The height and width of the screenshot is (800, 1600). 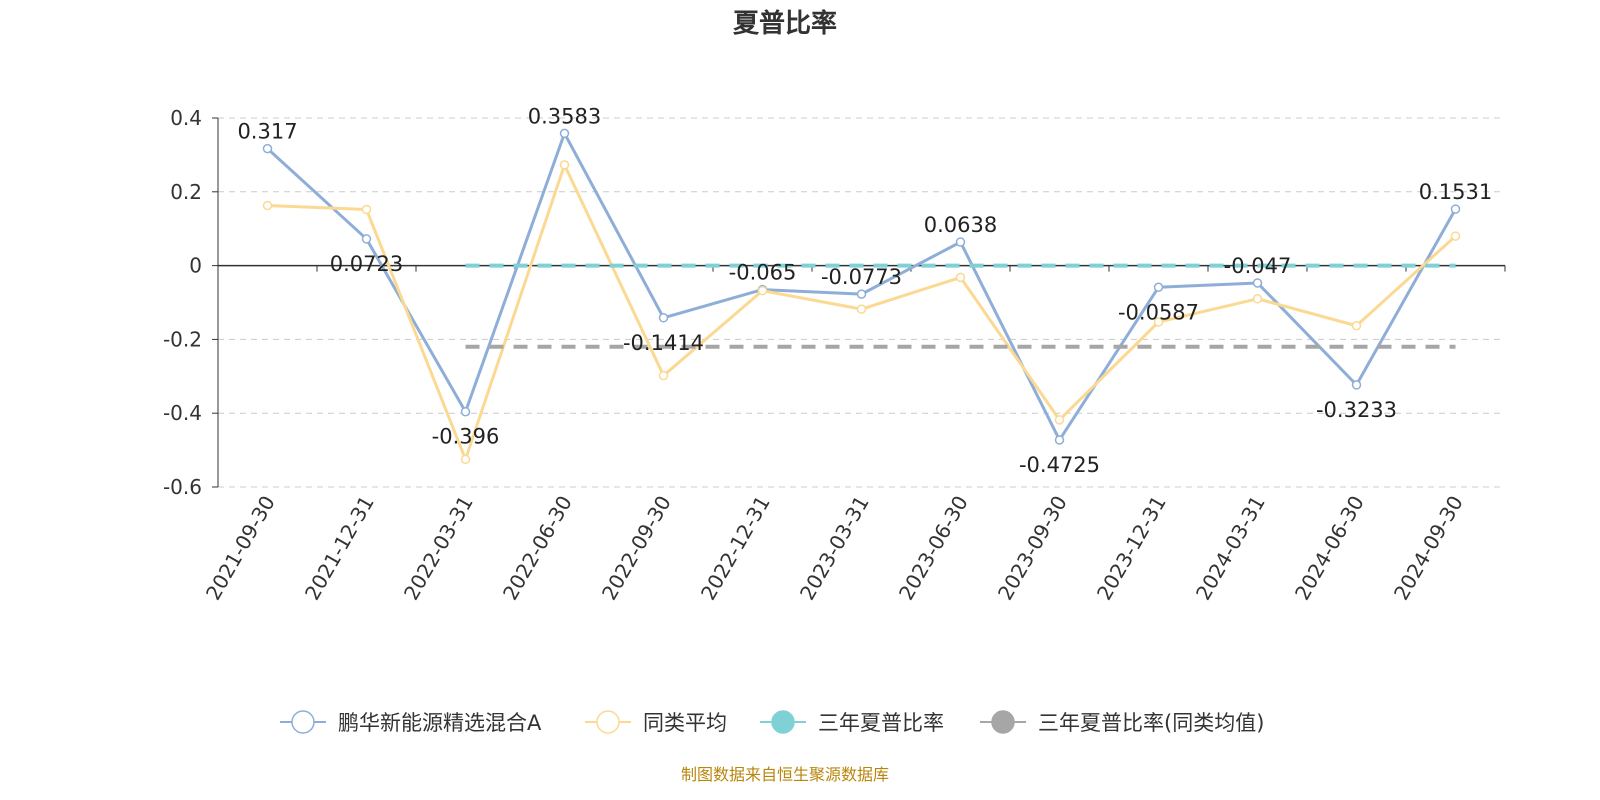 What do you see at coordinates (960, 225) in the screenshot?
I see `data-label: 0.0638` at bounding box center [960, 225].